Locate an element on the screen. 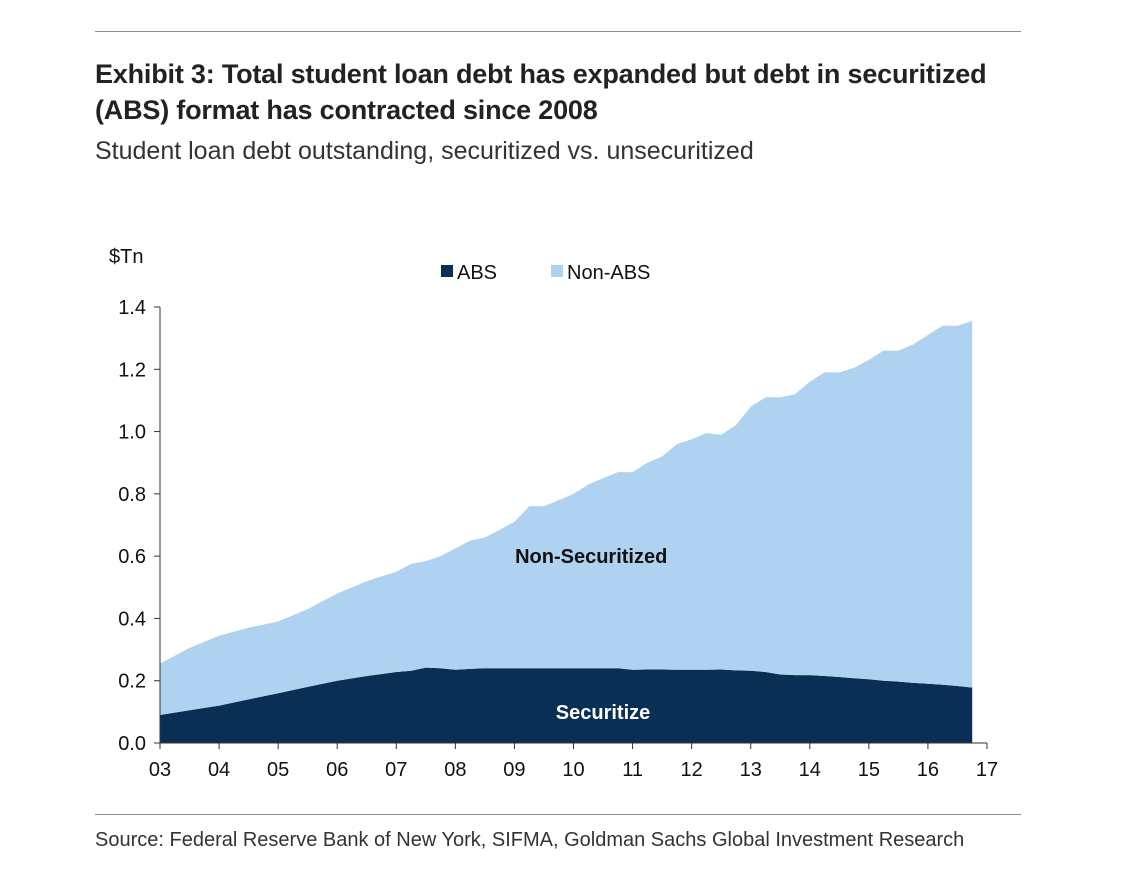  x-tick-label: 06 is located at coordinates (337, 770).